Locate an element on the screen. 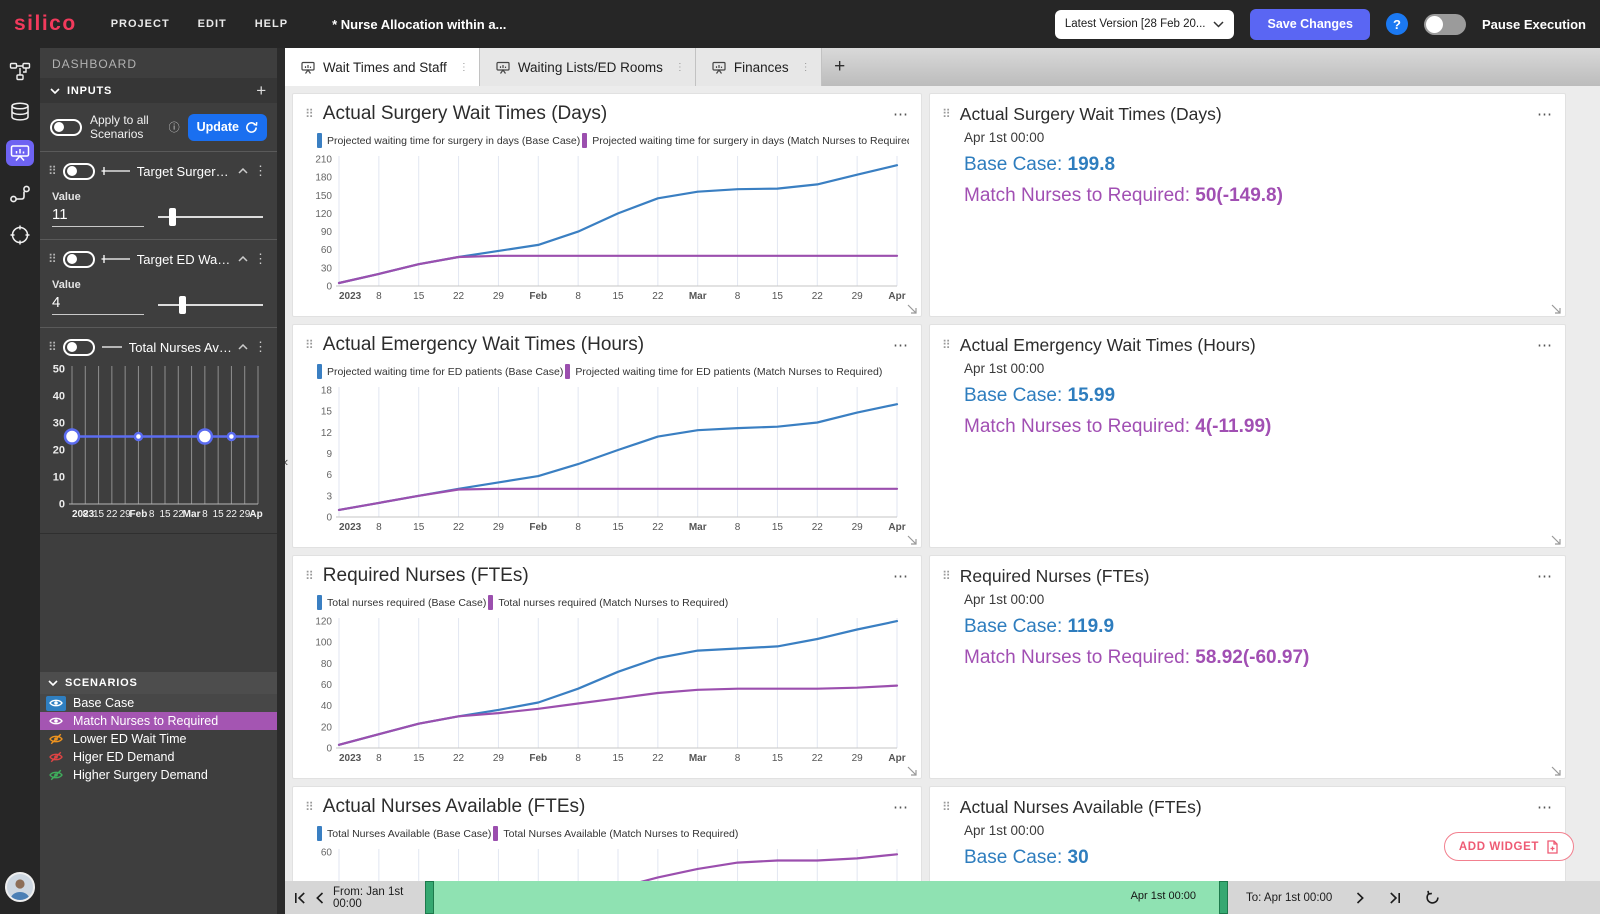 This screenshot has height=914, width=1600. scenarios-section-header: SCENARIOS is located at coordinates (158, 683).